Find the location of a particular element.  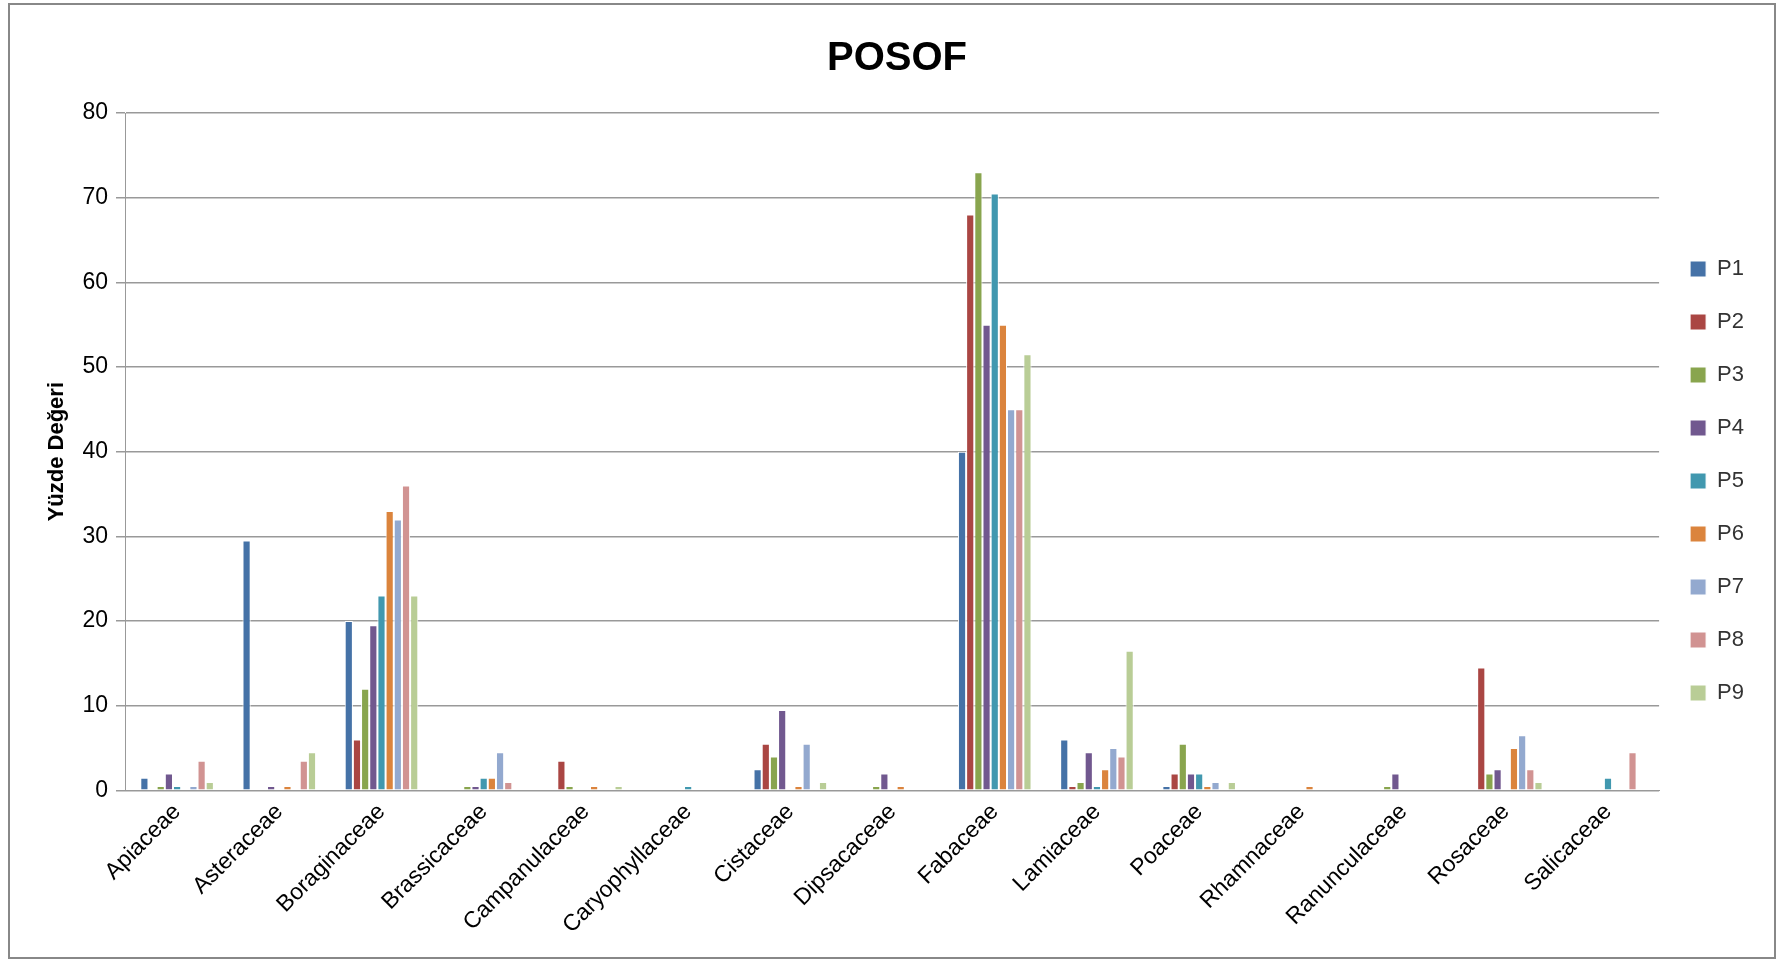

y-tick-label: 10 is located at coordinates (95, 704).